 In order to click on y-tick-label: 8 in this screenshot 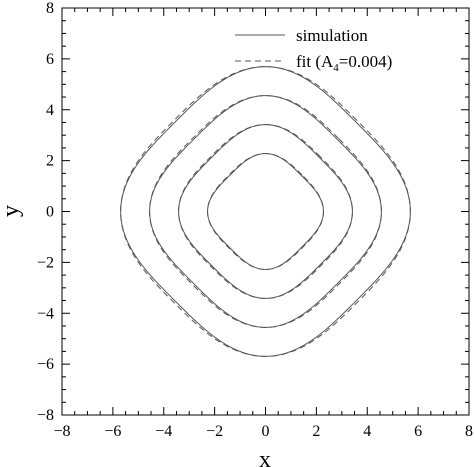, I will do `click(50, 8)`.